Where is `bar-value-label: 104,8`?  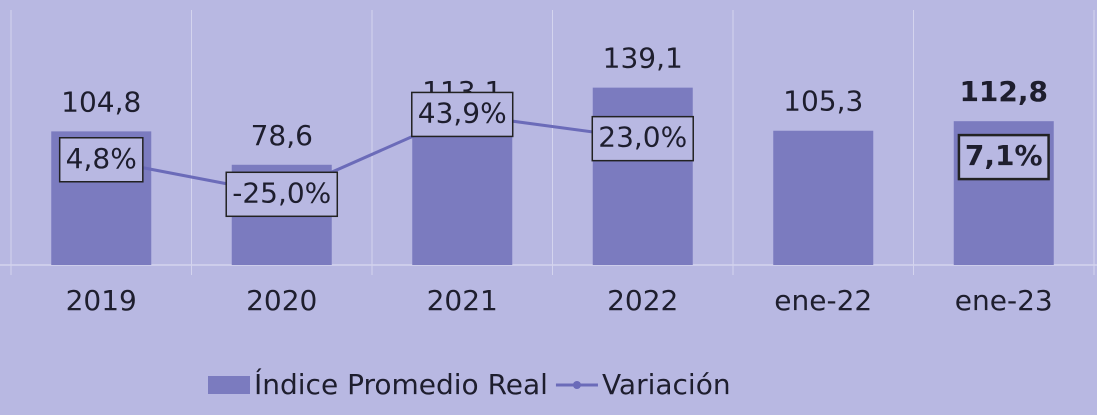
bar-value-label: 104,8 is located at coordinates (101, 101).